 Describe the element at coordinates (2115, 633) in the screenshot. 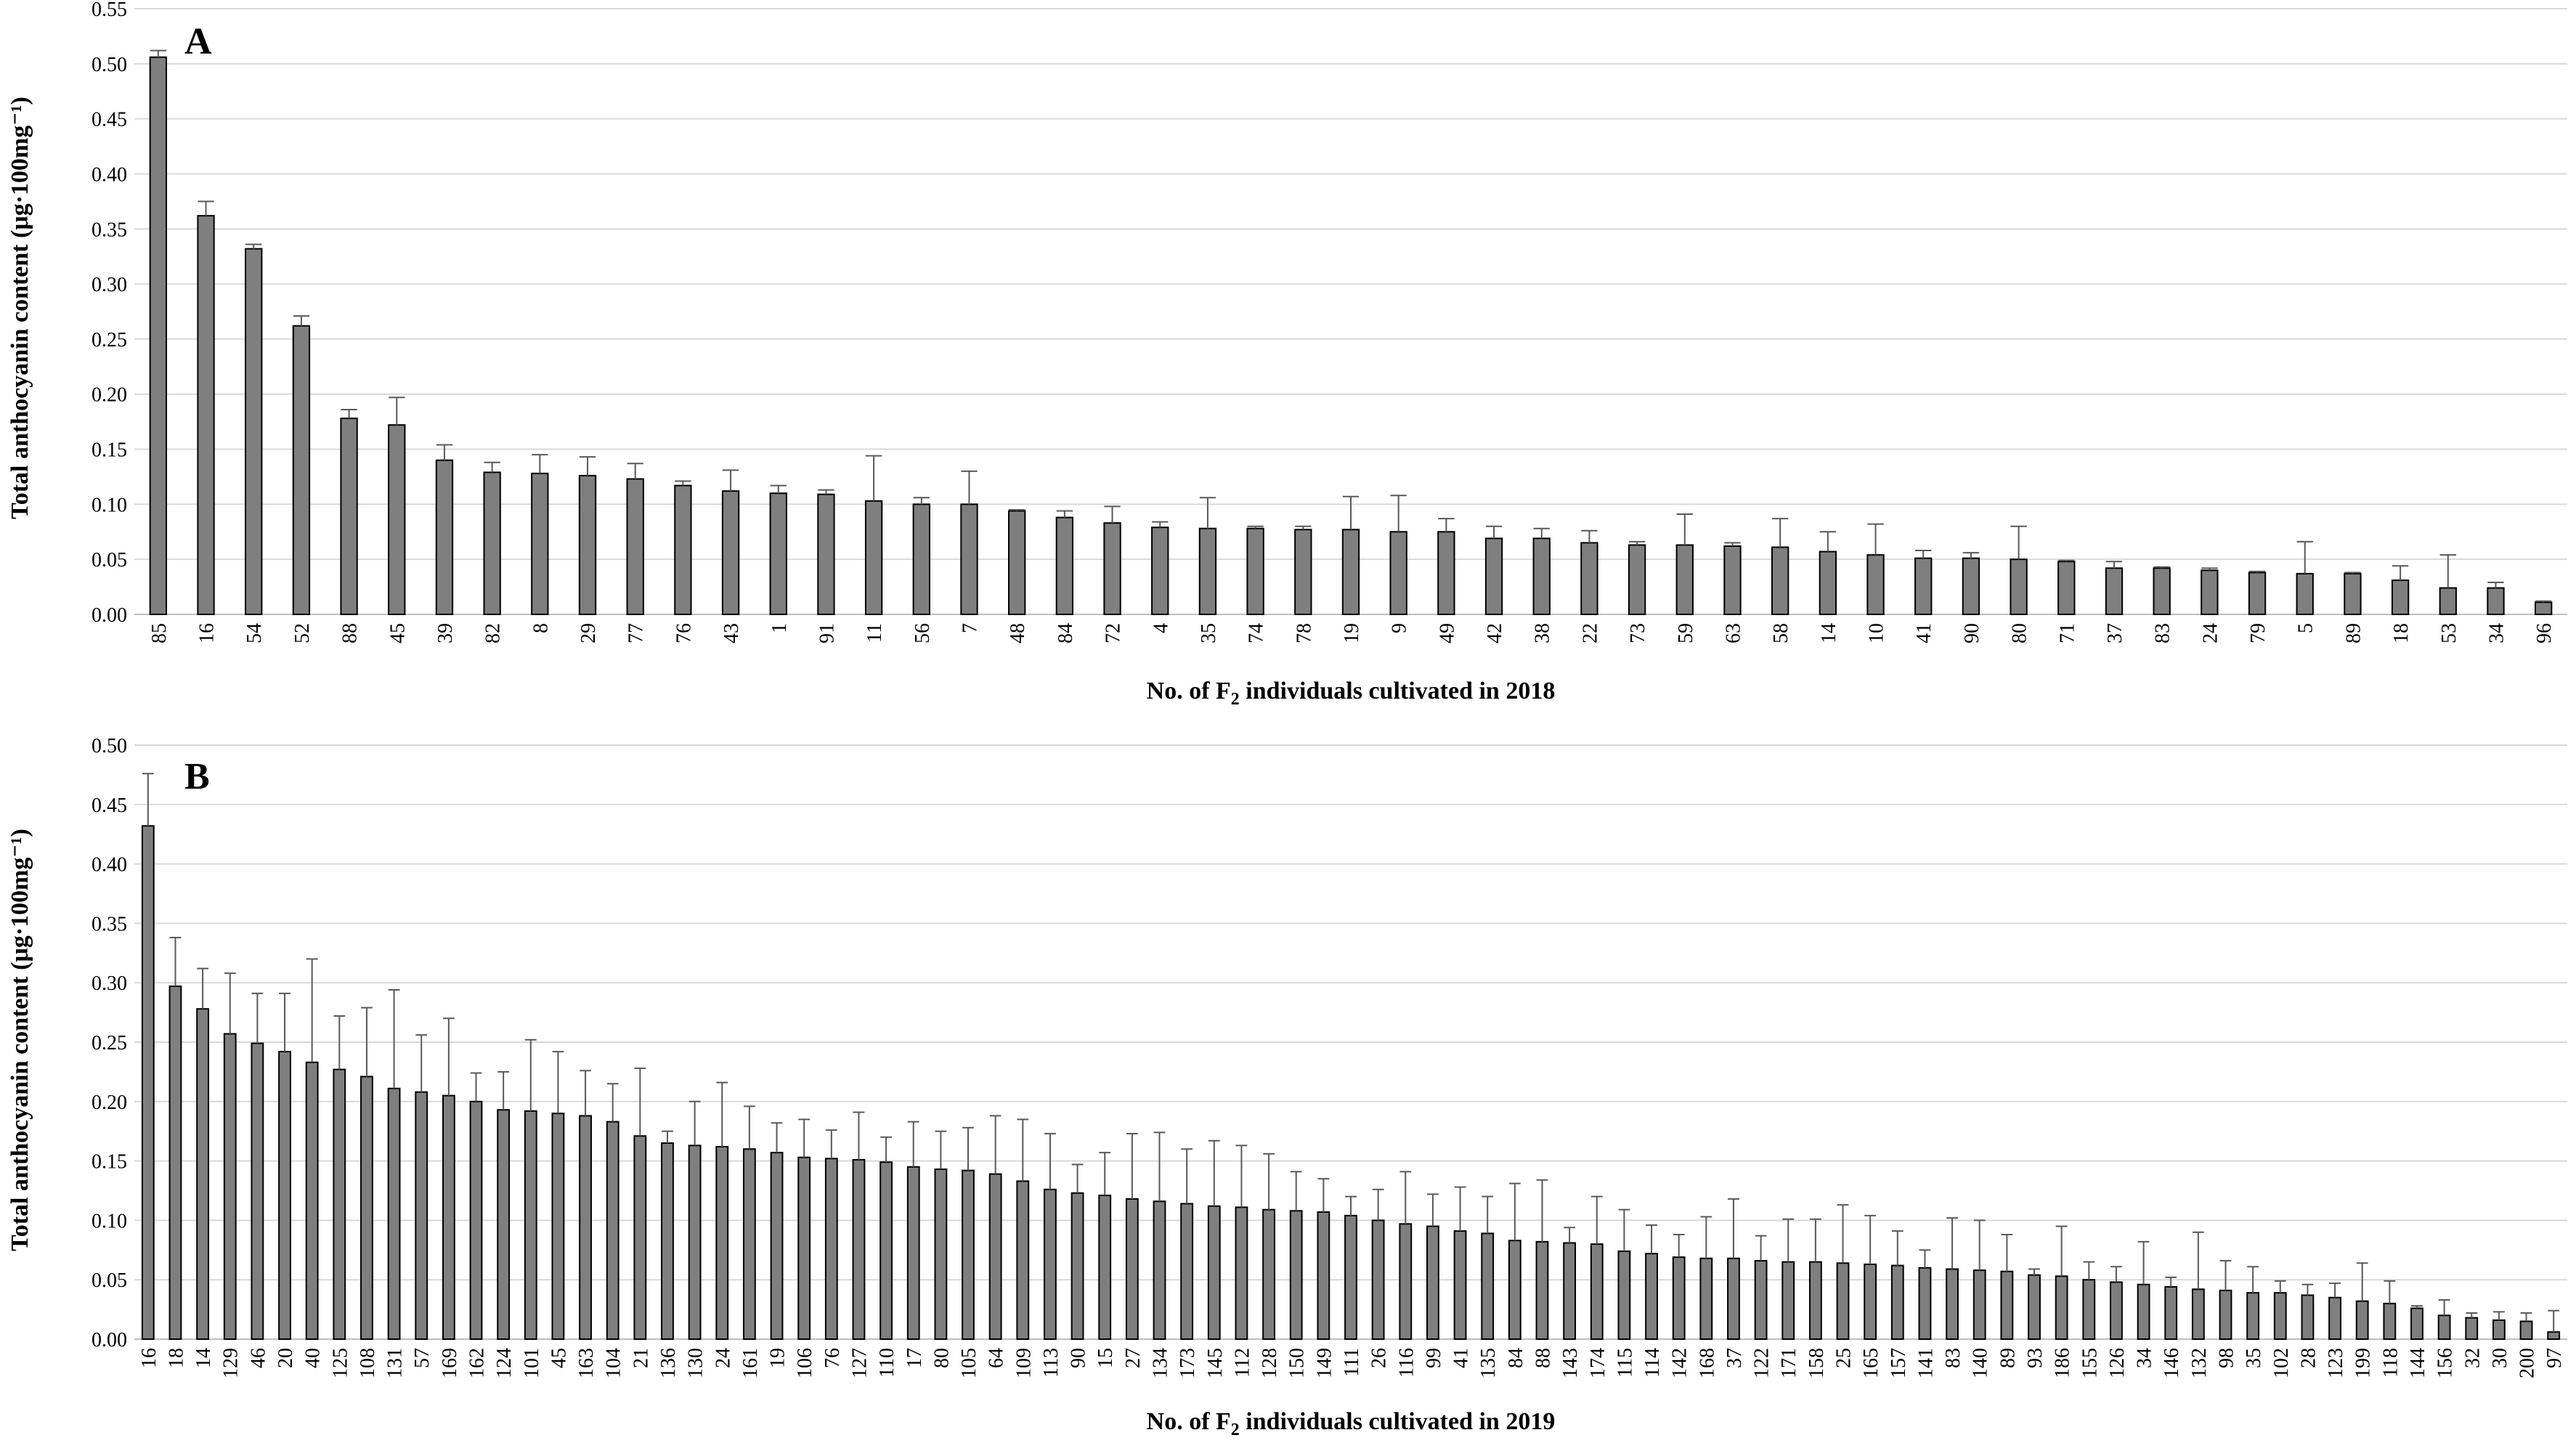

I see `x-tick-label: 37` at that location.